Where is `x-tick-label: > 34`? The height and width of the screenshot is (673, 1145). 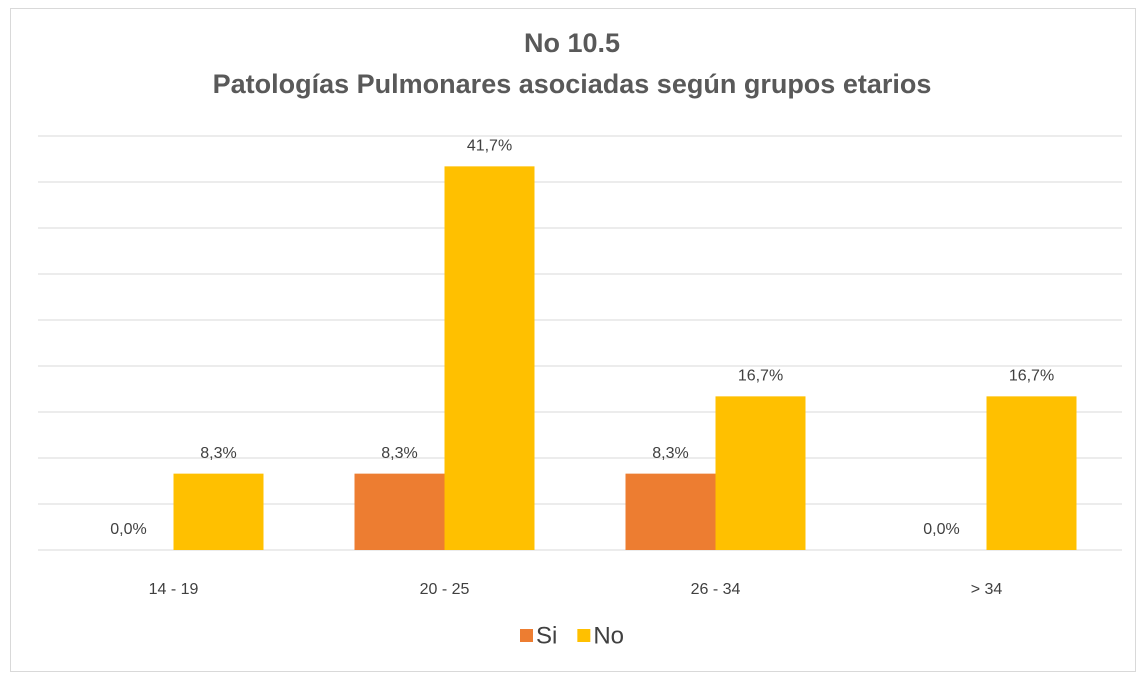
x-tick-label: > 34 is located at coordinates (987, 589).